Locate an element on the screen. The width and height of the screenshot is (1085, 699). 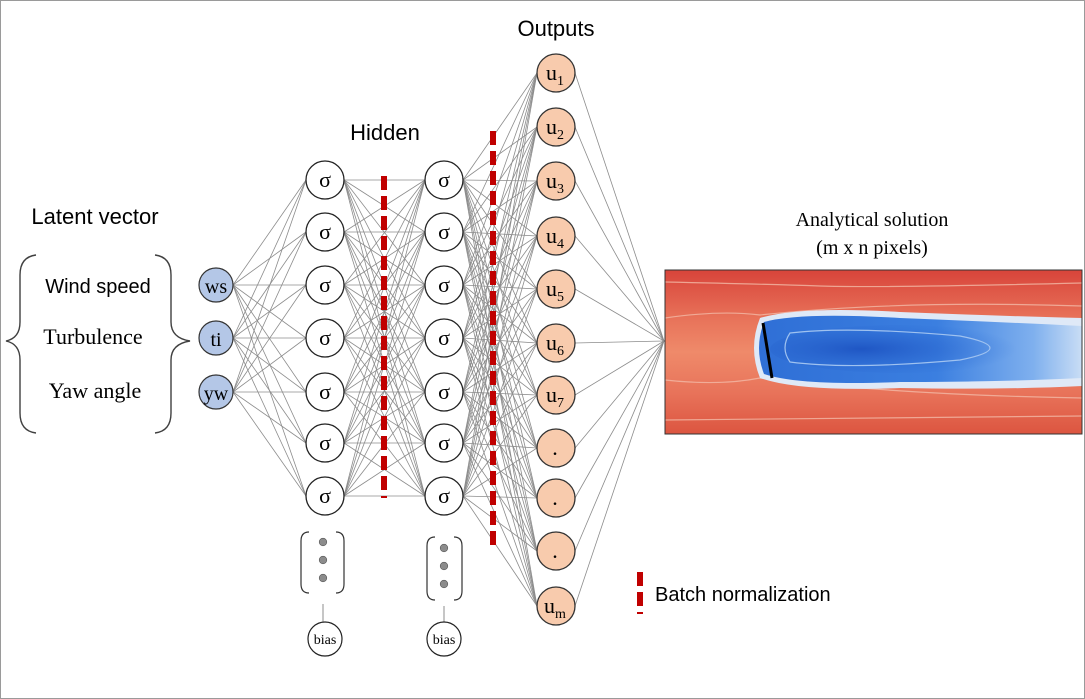
output-node-label: u2 is located at coordinates (555, 128).